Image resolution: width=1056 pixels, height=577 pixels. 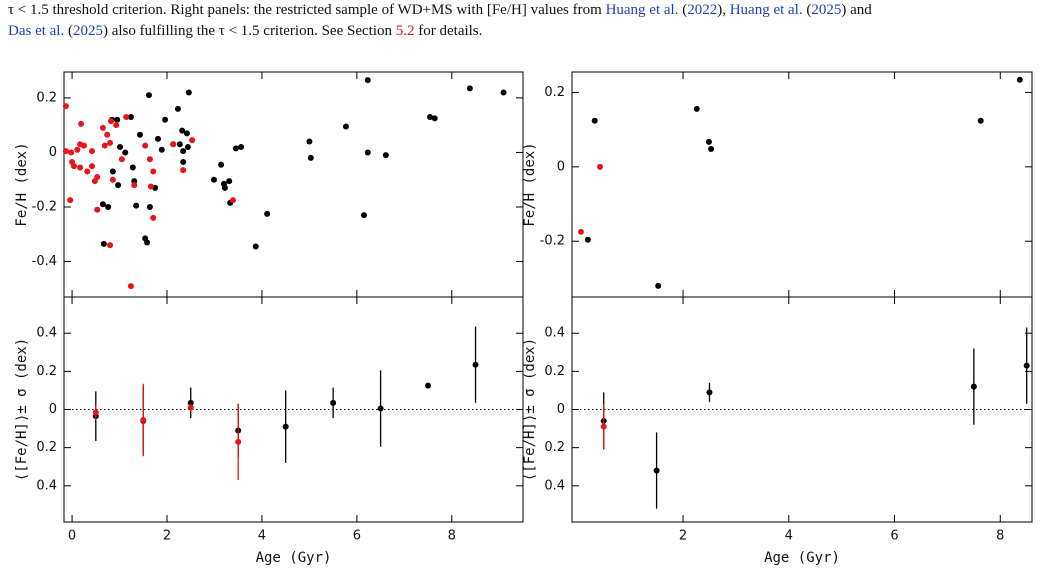 What do you see at coordinates (36, 31) in the screenshot?
I see `caption-link: Das et al.` at bounding box center [36, 31].